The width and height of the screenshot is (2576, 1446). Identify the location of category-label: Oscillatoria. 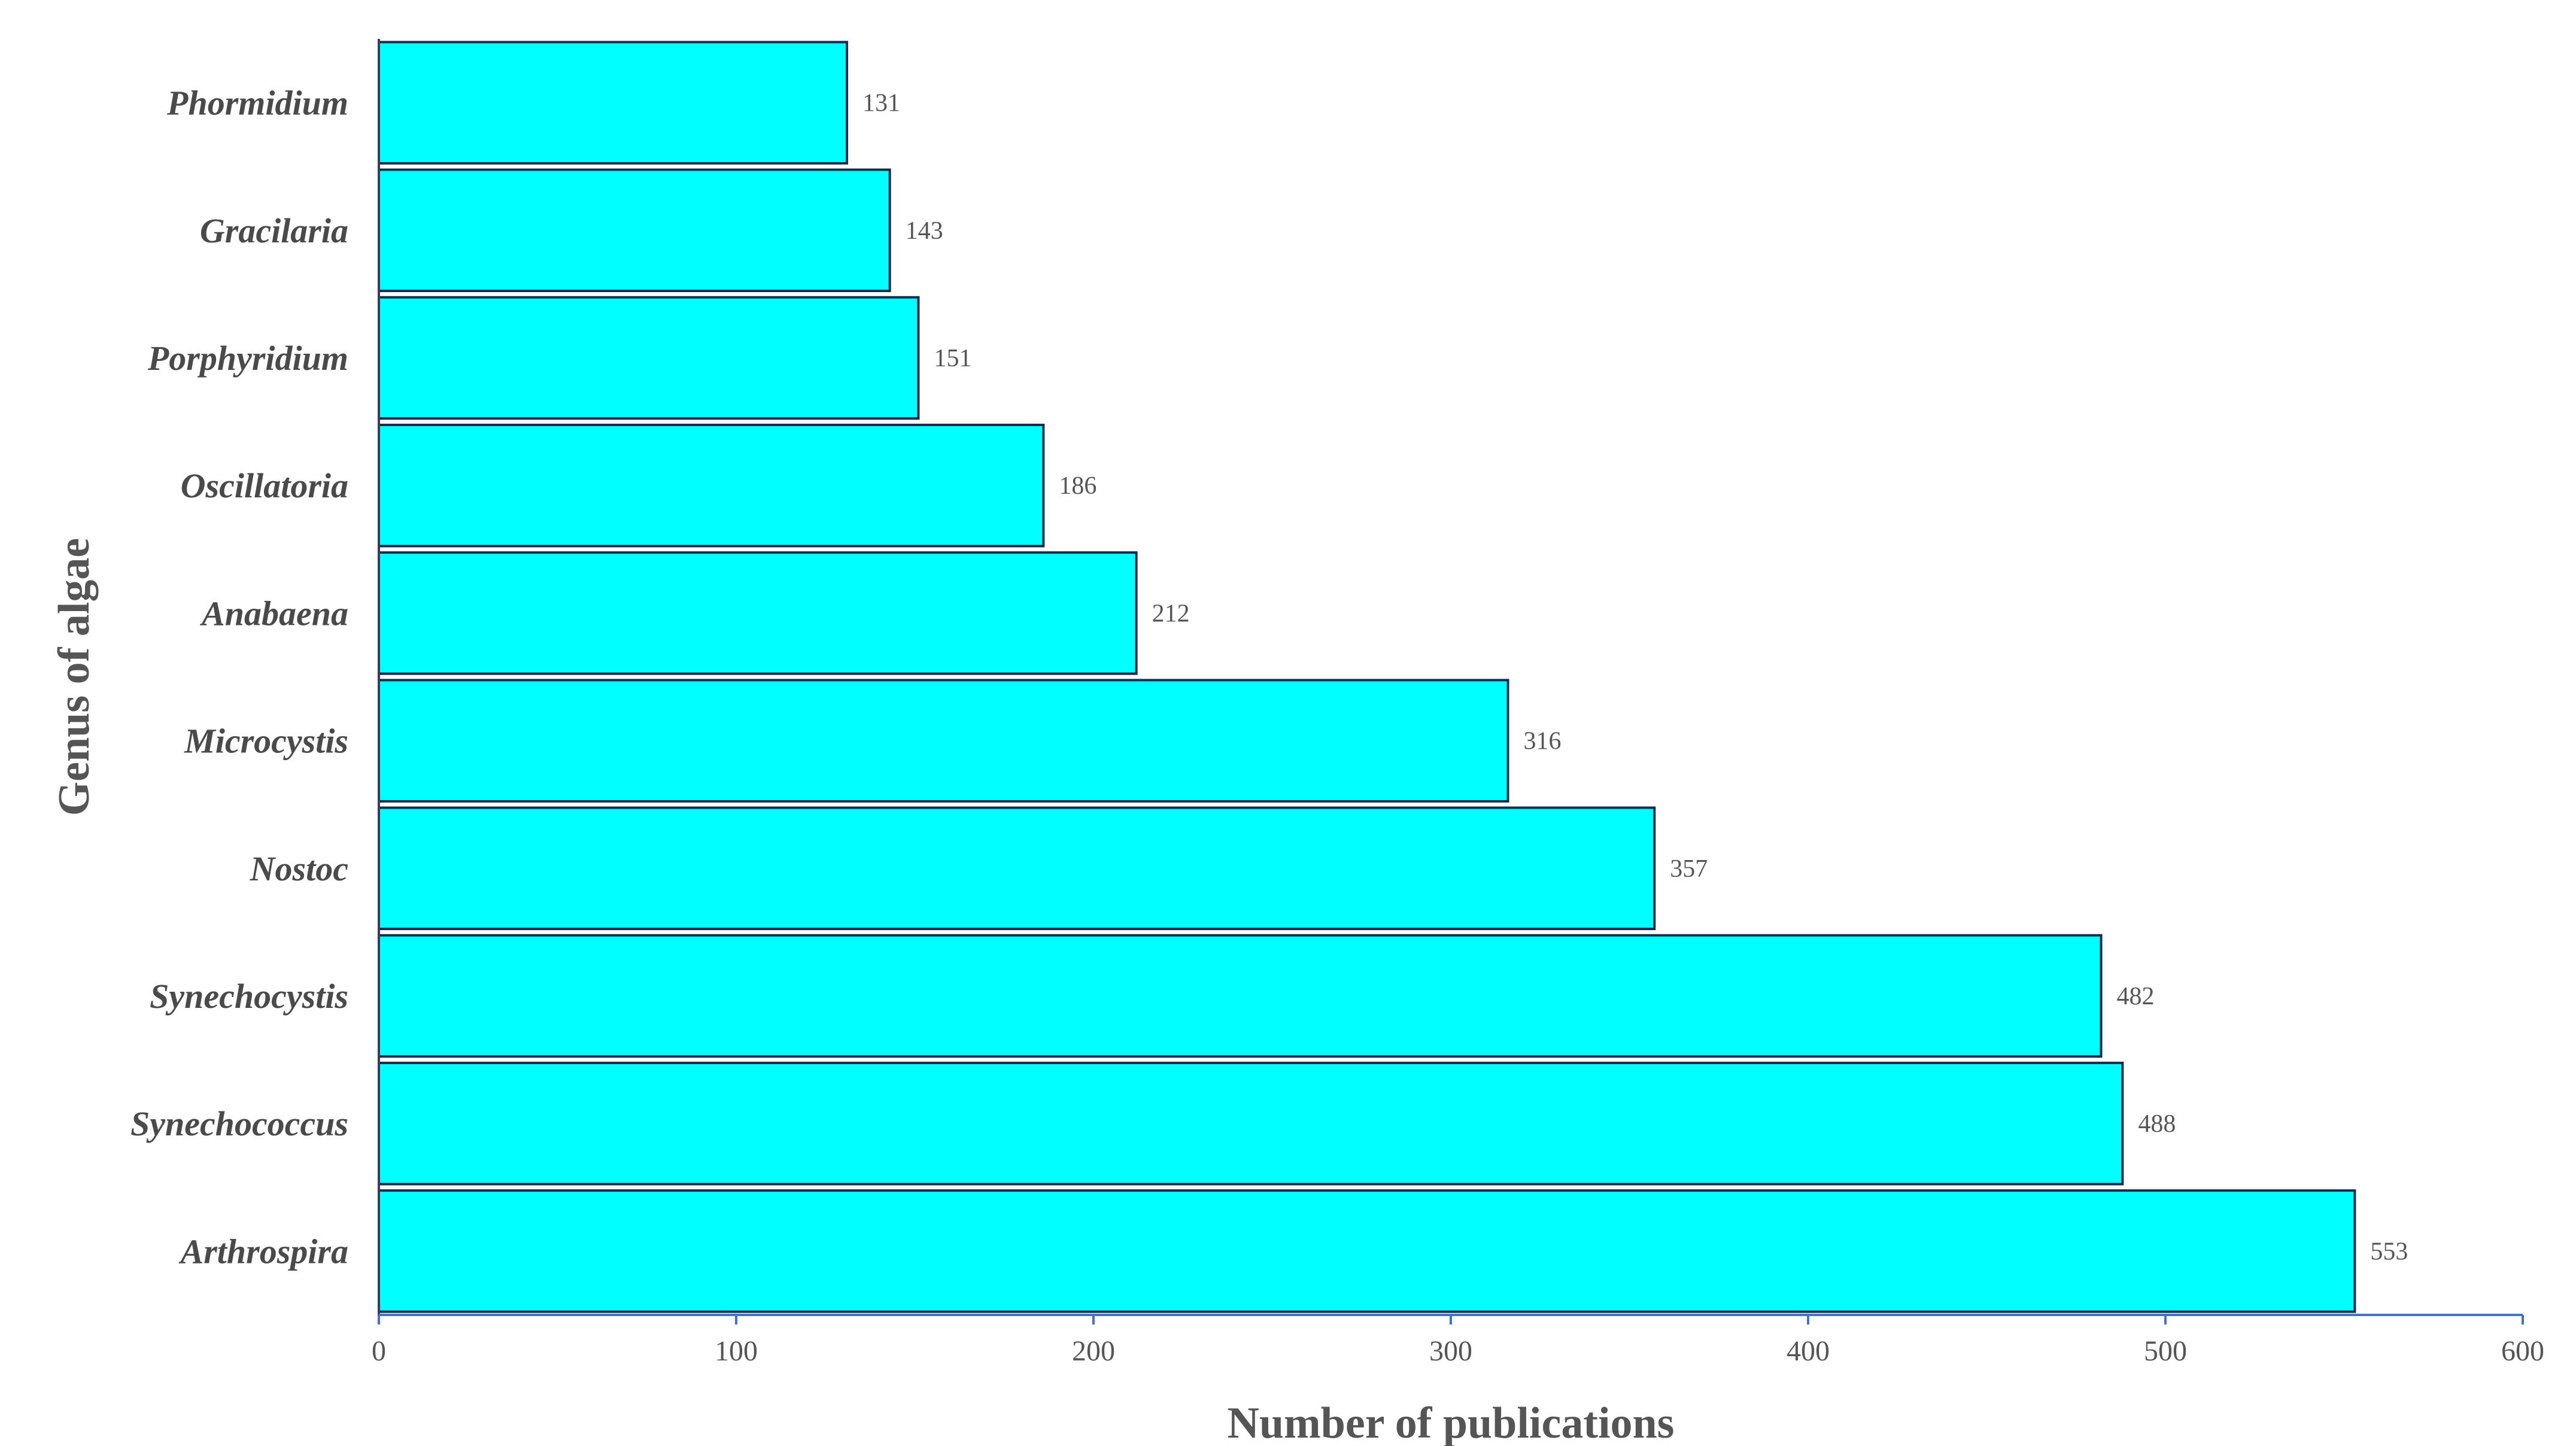
(264, 485).